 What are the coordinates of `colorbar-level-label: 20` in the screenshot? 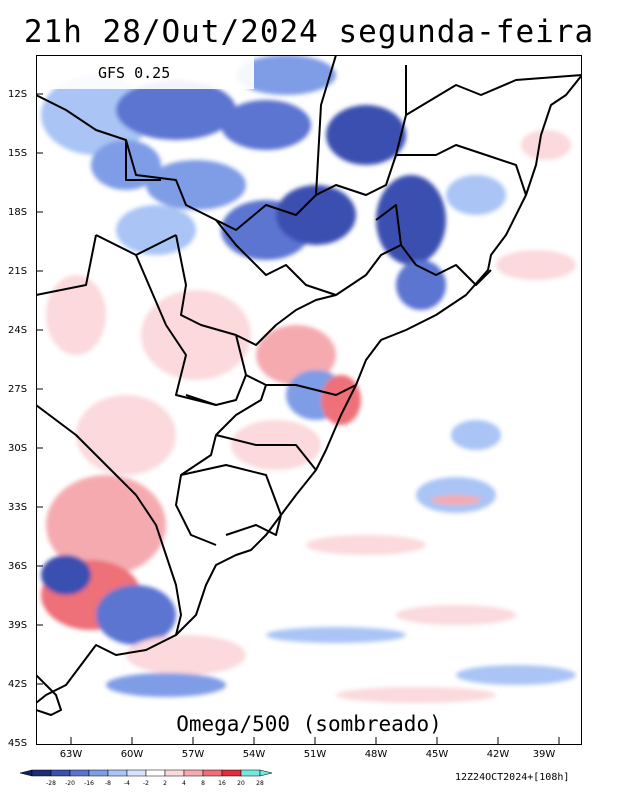 It's located at (241, 783).